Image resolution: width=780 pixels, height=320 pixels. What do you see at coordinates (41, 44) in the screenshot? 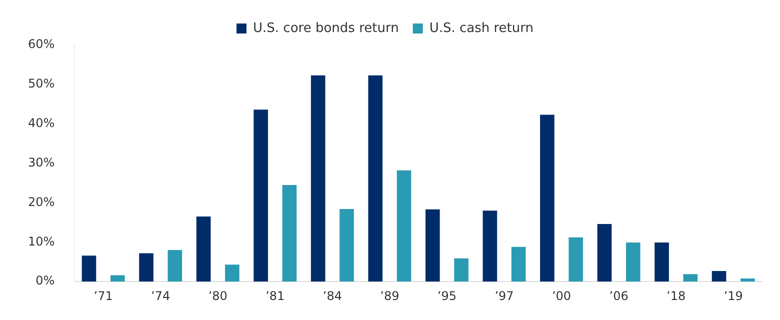
I see `y-tick-label: 60%` at bounding box center [41, 44].